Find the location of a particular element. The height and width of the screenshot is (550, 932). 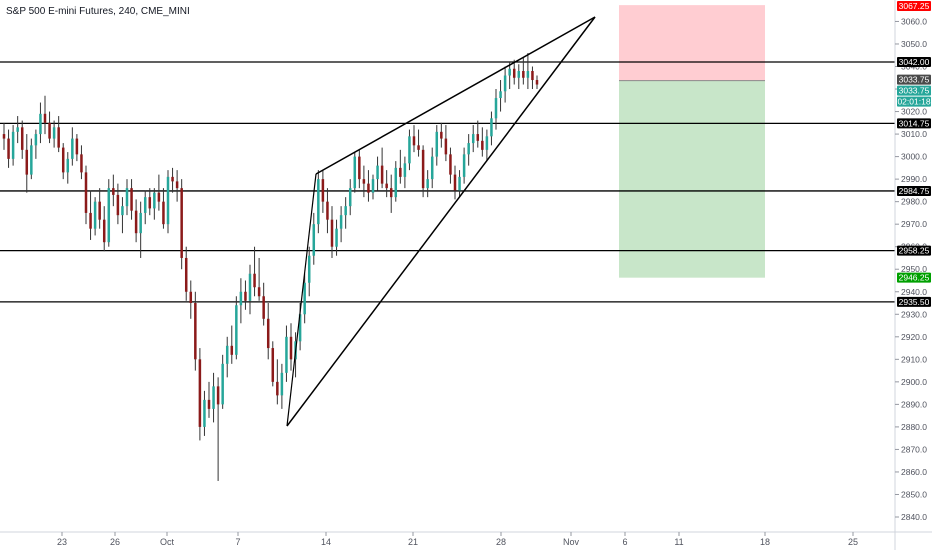

price-tick-label: 2860.0 is located at coordinates (914, 472).